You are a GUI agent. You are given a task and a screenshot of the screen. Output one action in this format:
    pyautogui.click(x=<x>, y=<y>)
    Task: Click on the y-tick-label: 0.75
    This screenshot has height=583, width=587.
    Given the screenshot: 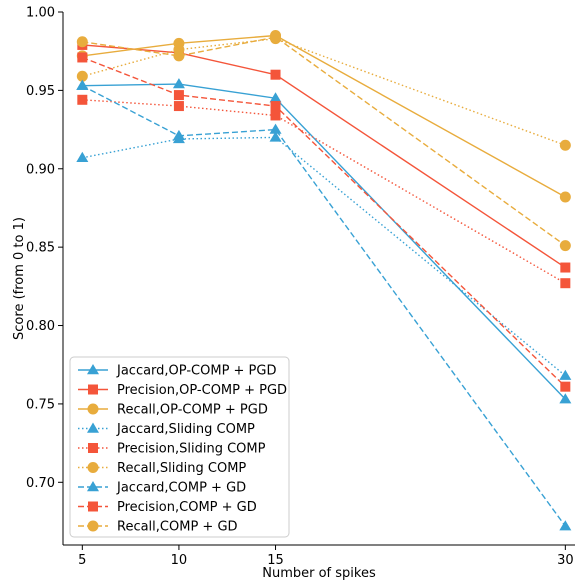 What is the action you would take?
    pyautogui.click(x=40, y=404)
    